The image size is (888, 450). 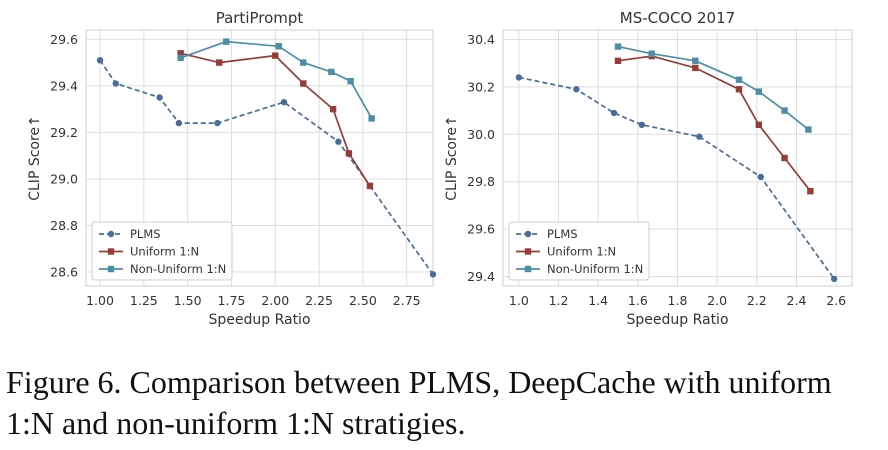 What do you see at coordinates (144, 300) in the screenshot?
I see `x-tick-label: 1.25` at bounding box center [144, 300].